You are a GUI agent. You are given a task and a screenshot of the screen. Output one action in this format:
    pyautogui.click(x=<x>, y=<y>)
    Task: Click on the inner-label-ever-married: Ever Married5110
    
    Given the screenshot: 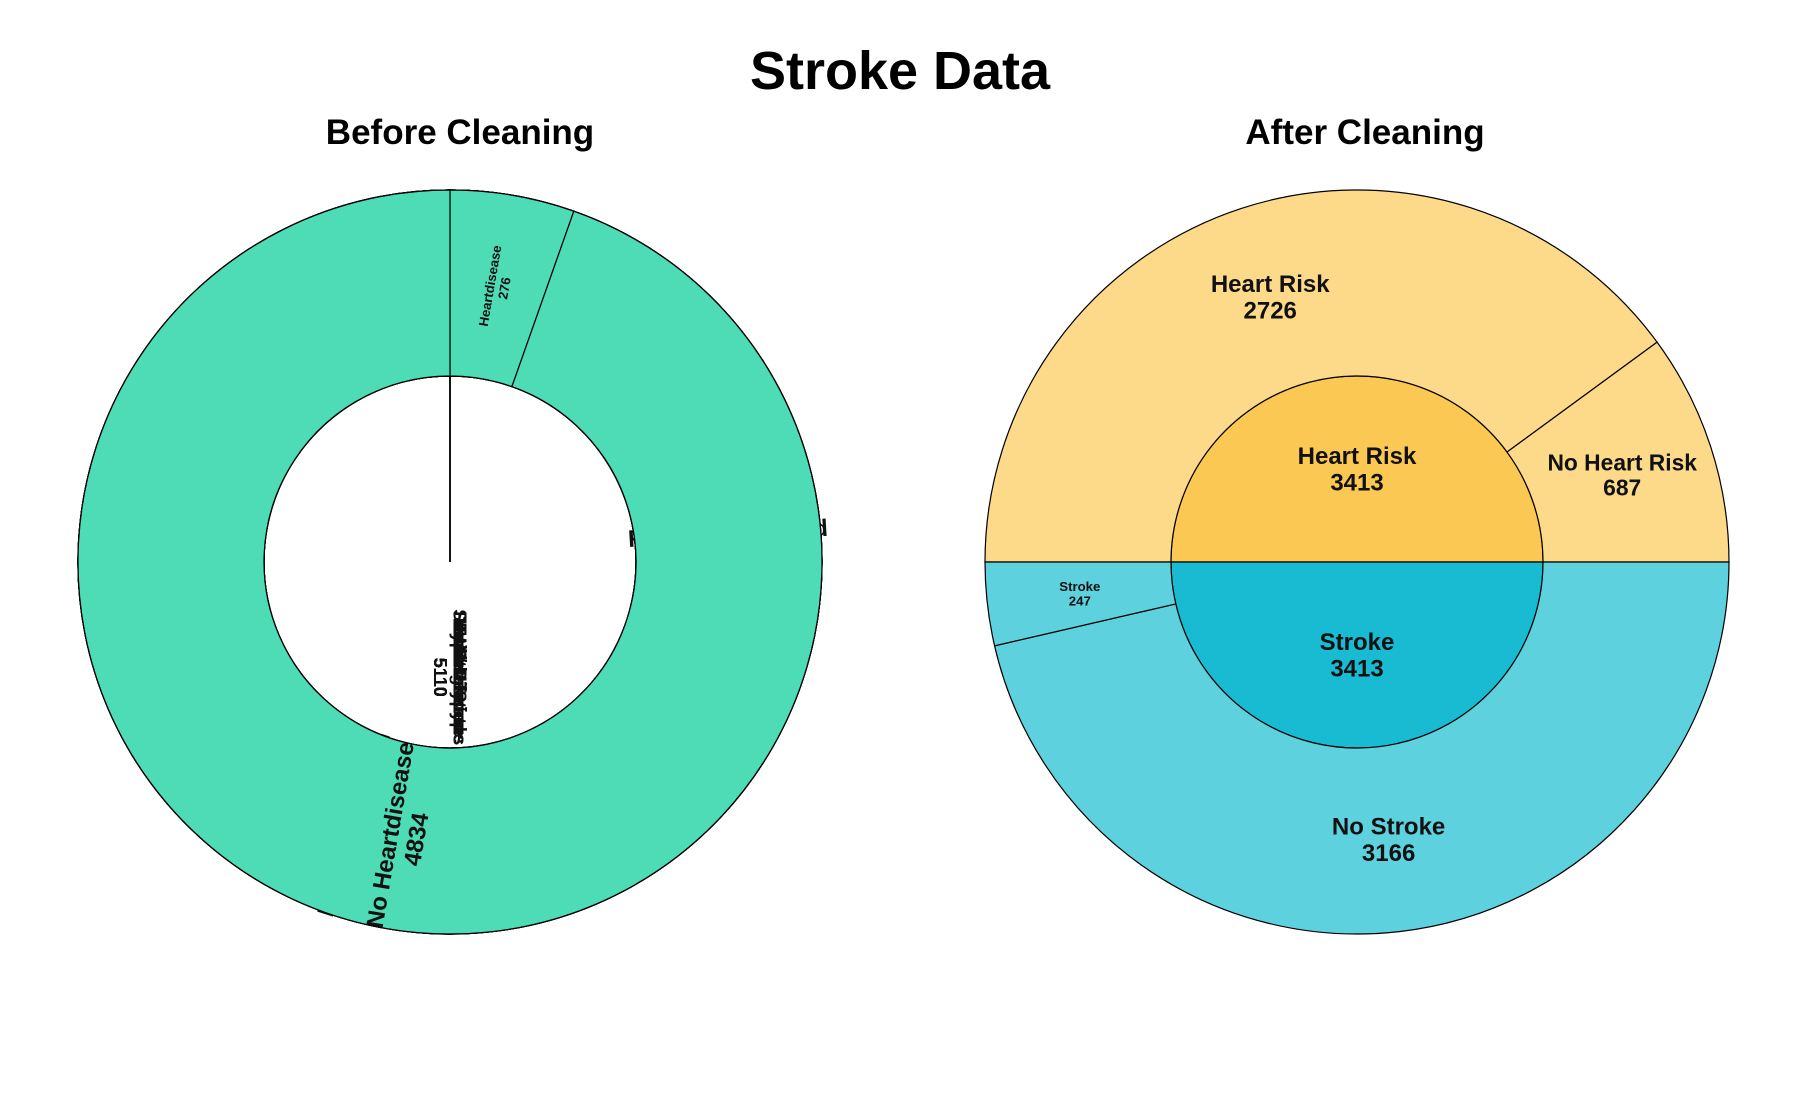 What is the action you would take?
    pyautogui.click(x=450, y=677)
    